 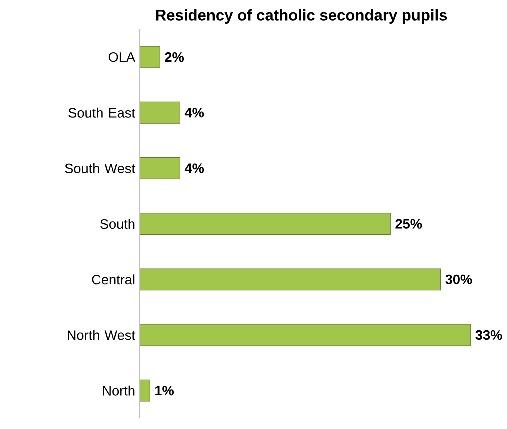 What do you see at coordinates (459, 279) in the screenshot?
I see `data-label: 30%` at bounding box center [459, 279].